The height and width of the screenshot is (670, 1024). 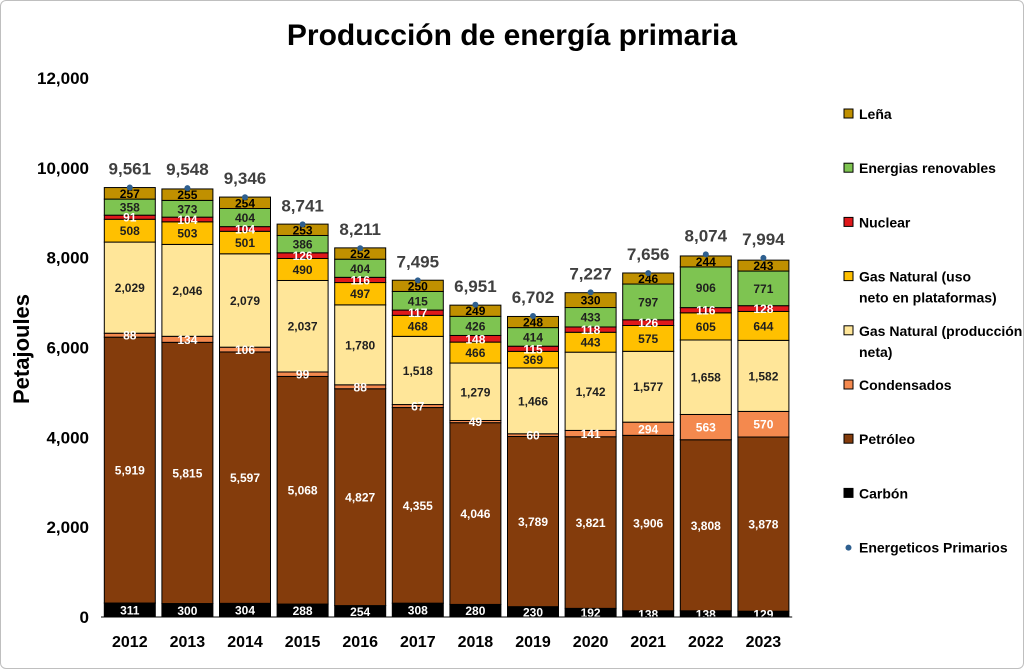 I want to click on bar-segment-label: 1,658, so click(x=706, y=378).